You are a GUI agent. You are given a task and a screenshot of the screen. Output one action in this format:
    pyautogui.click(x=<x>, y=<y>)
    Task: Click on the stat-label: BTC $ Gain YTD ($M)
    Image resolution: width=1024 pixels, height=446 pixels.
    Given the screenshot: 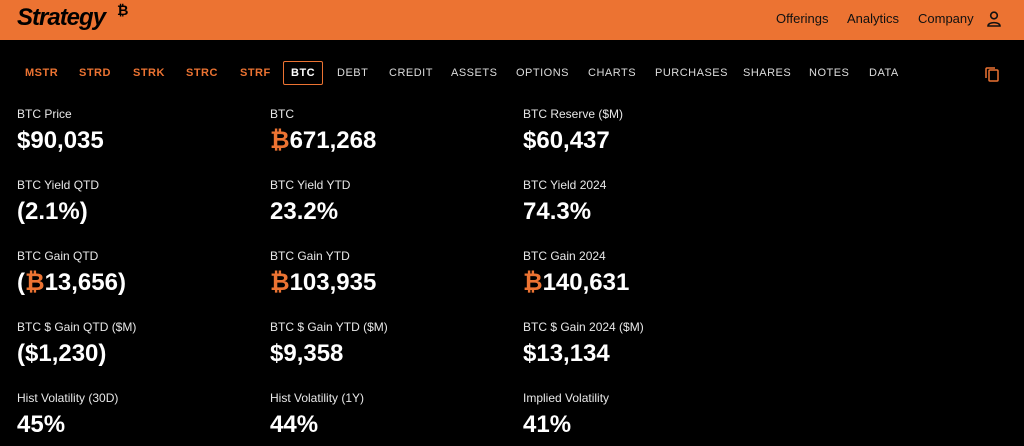 What is the action you would take?
    pyautogui.click(x=329, y=327)
    